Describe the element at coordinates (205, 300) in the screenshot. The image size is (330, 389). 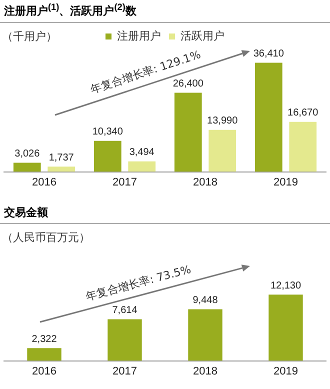
I see `data-label: 9,448` at that location.